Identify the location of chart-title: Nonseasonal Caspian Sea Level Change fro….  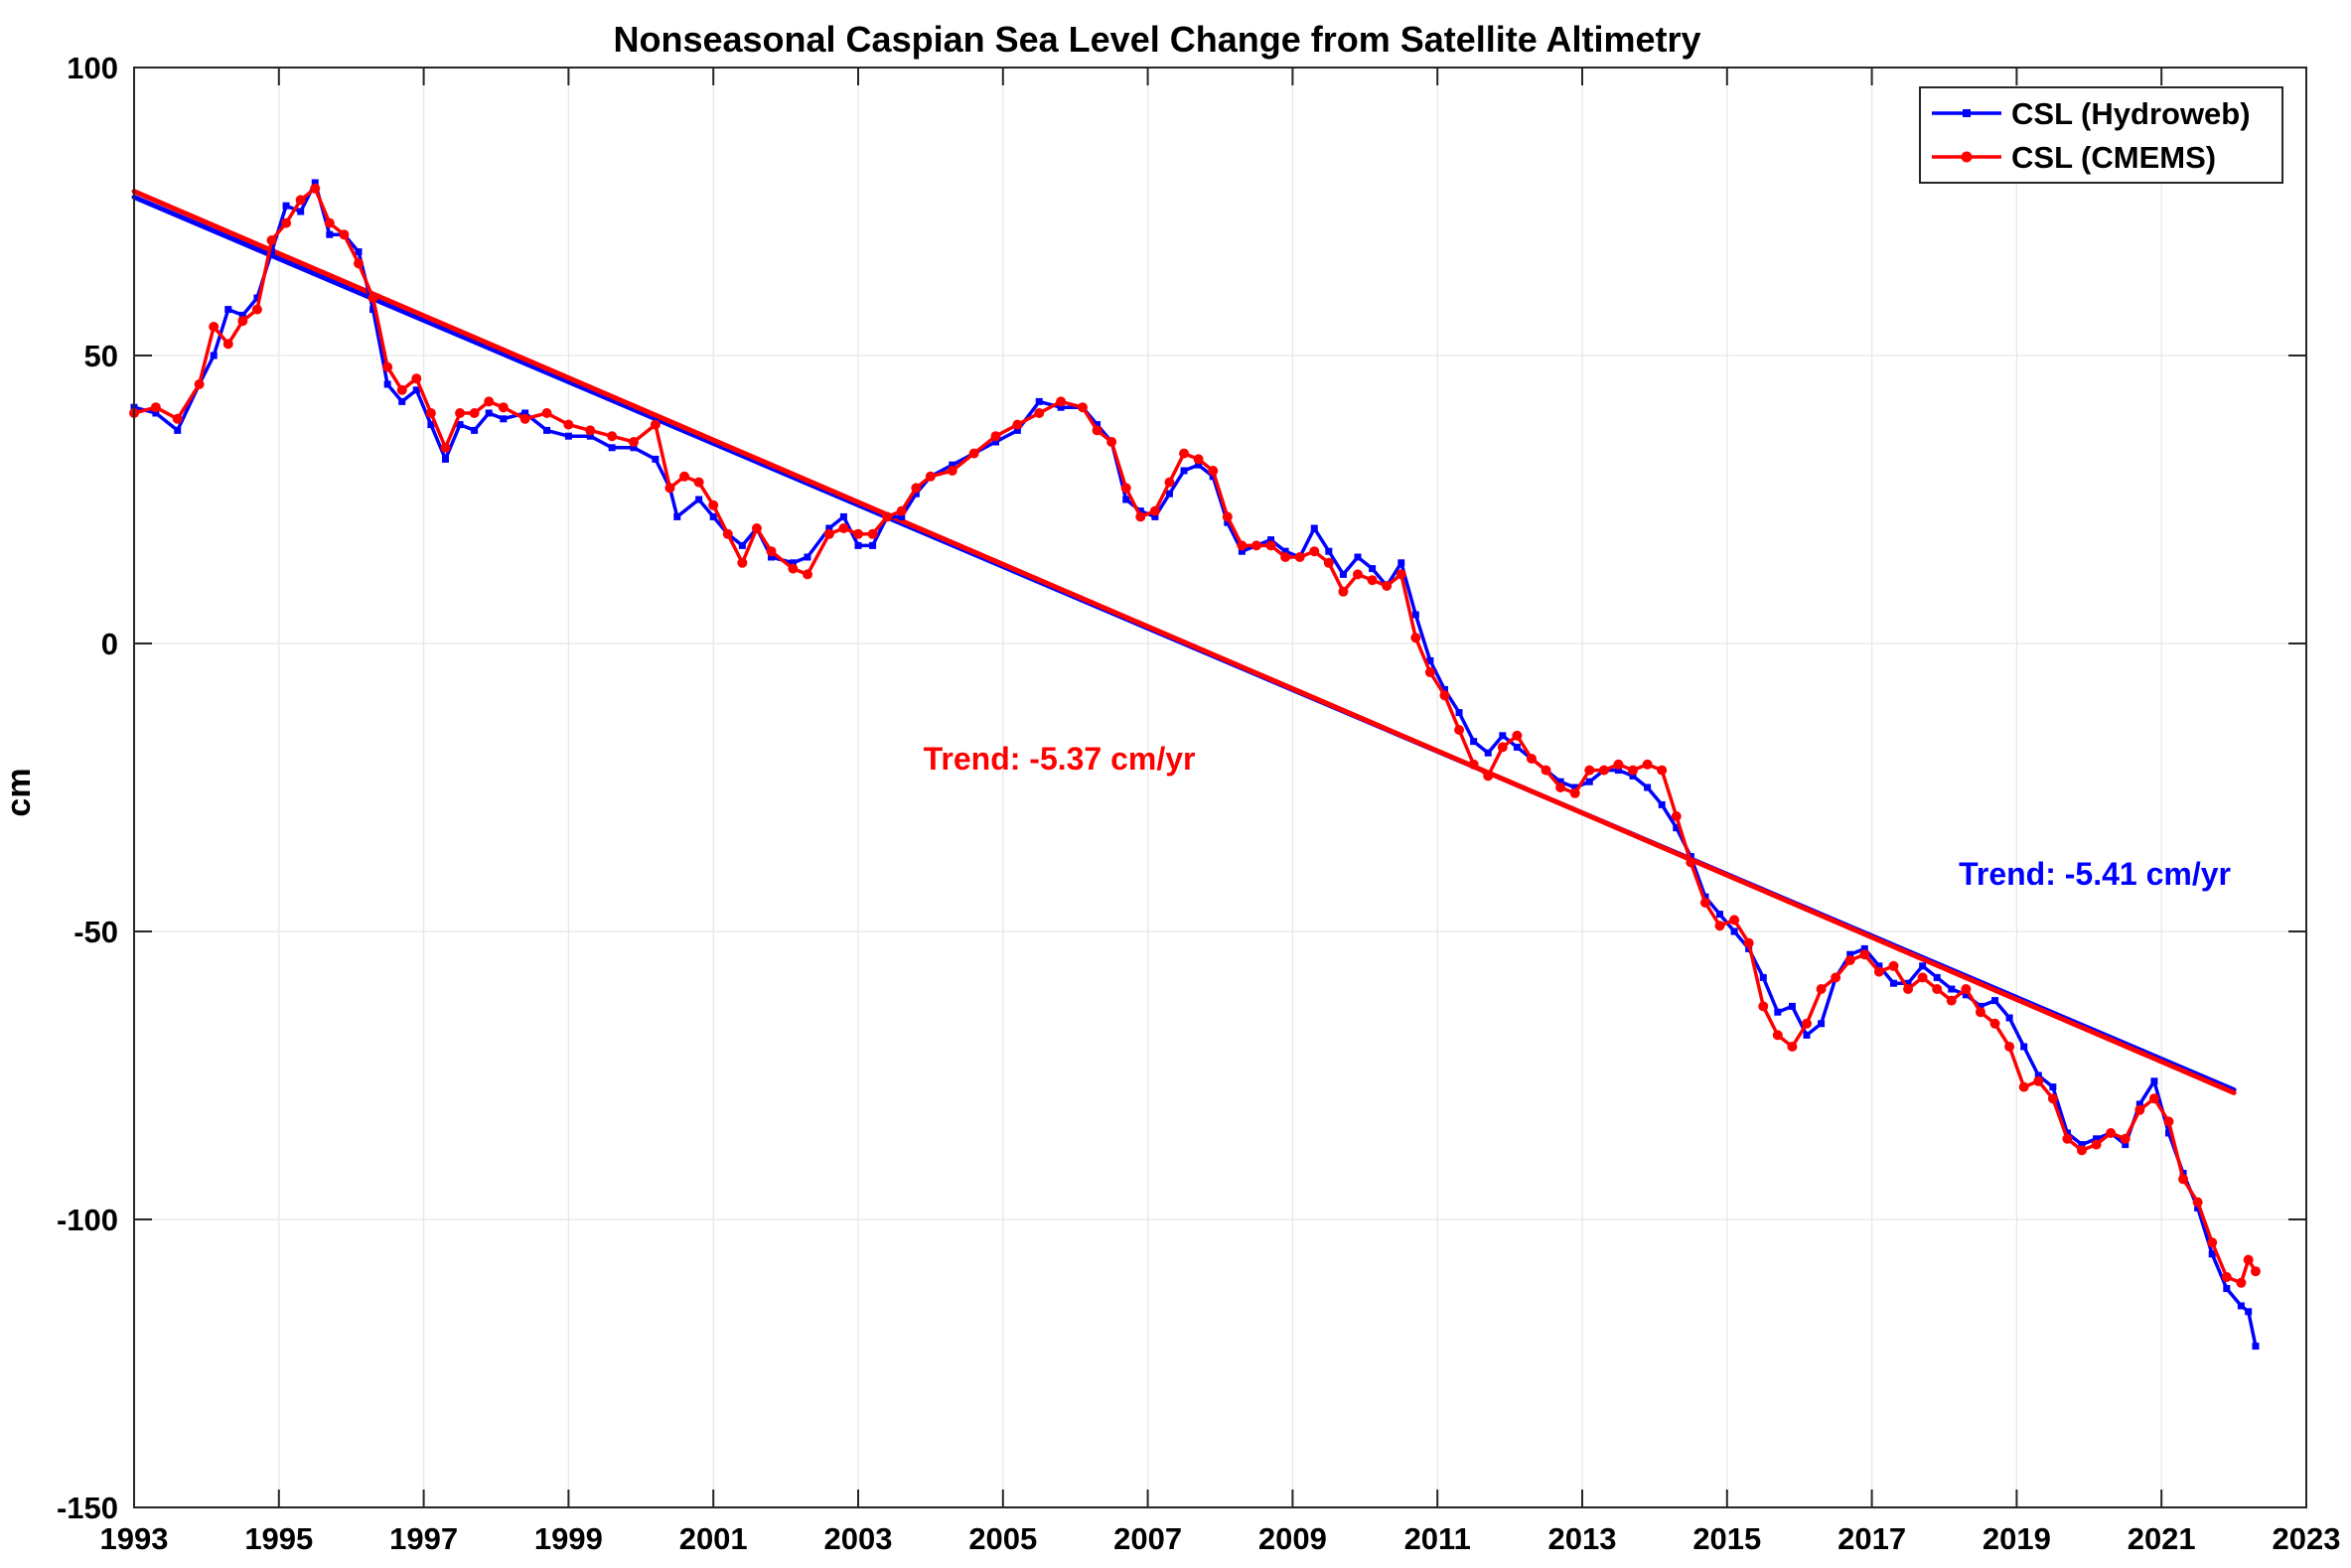
(1156, 39).